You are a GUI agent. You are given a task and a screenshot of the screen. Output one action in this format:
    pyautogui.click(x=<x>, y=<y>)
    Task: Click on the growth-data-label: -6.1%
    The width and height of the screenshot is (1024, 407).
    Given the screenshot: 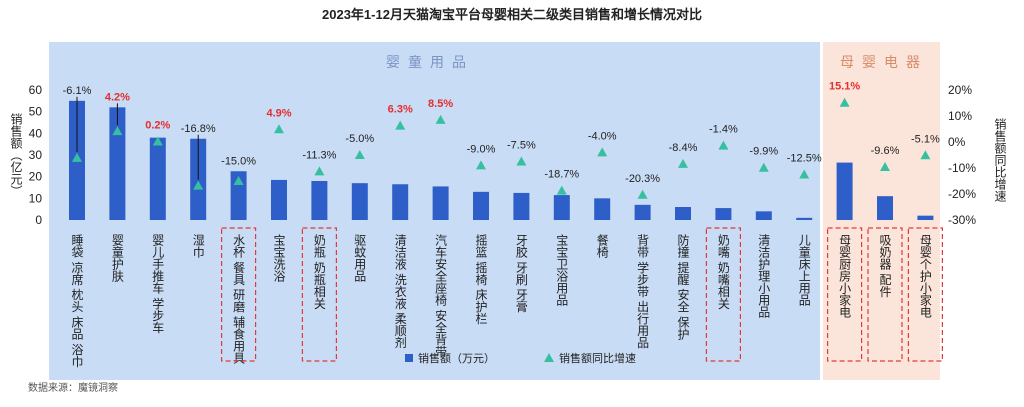 What is the action you would take?
    pyautogui.click(x=77, y=91)
    